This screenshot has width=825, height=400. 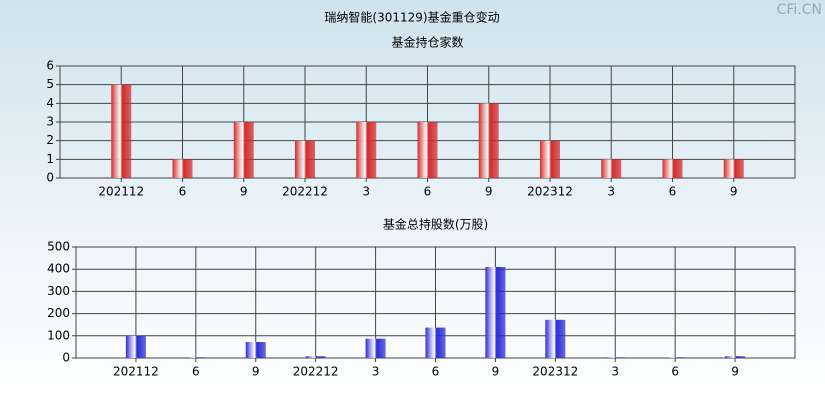 What do you see at coordinates (50, 140) in the screenshot?
I see `y-tick-label: 2` at bounding box center [50, 140].